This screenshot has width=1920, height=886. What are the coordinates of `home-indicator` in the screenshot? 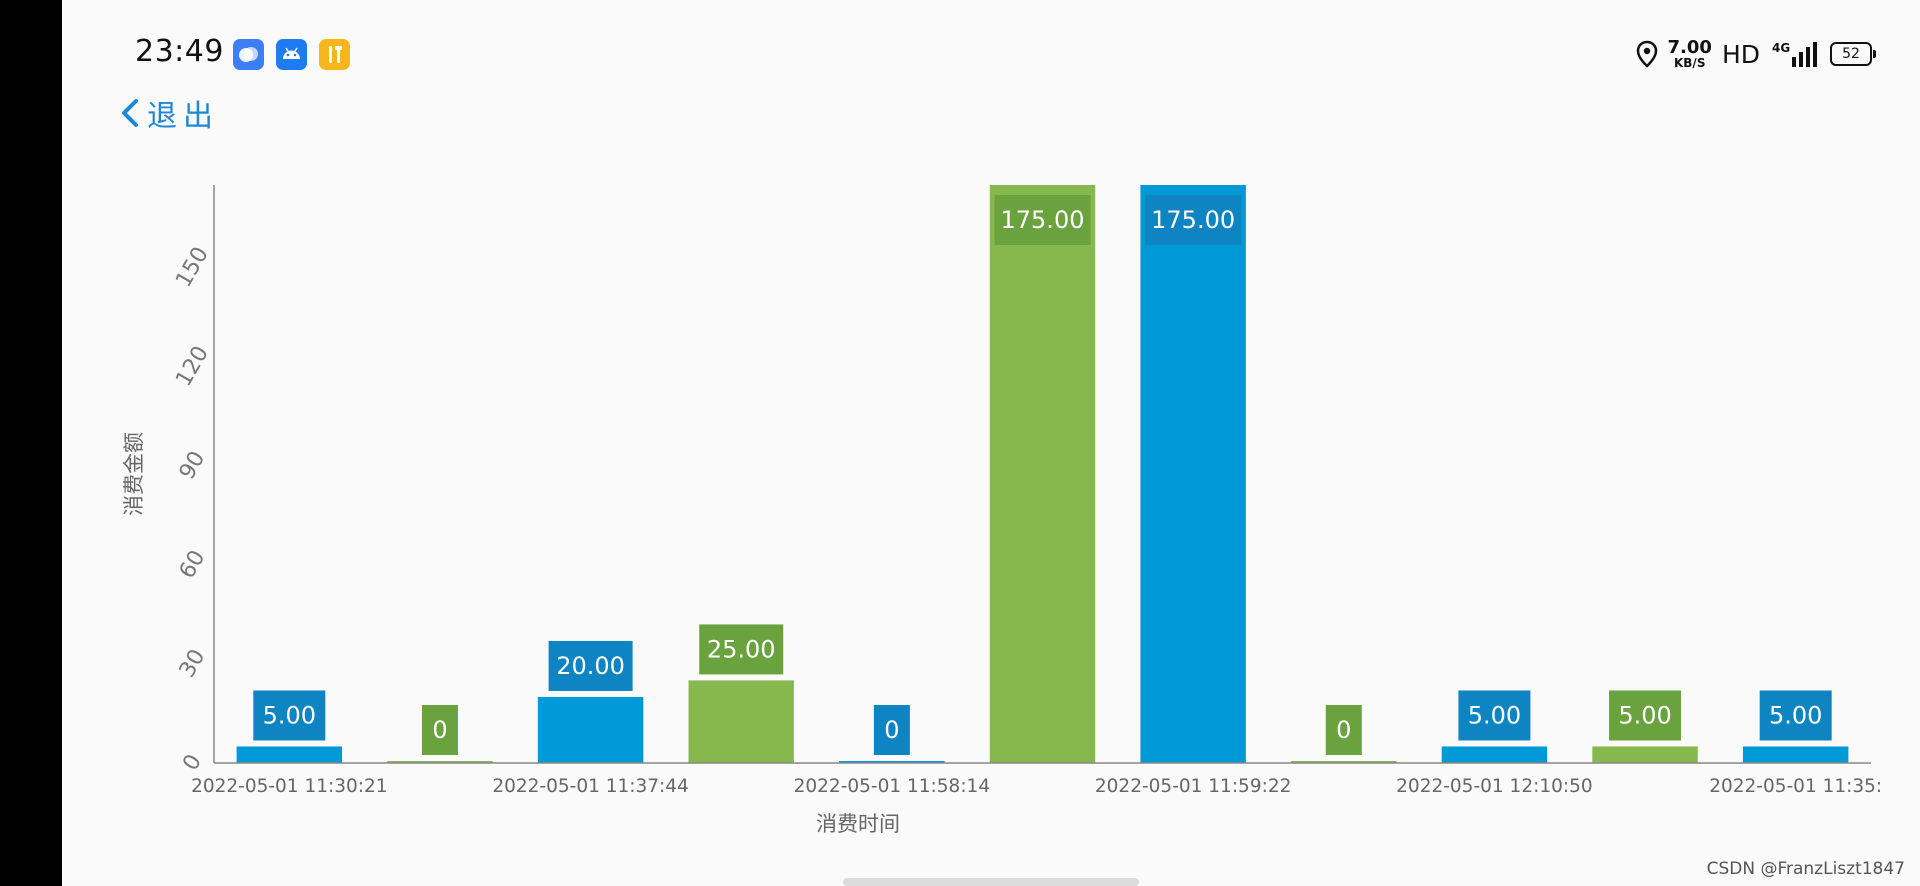 It's located at (991, 882).